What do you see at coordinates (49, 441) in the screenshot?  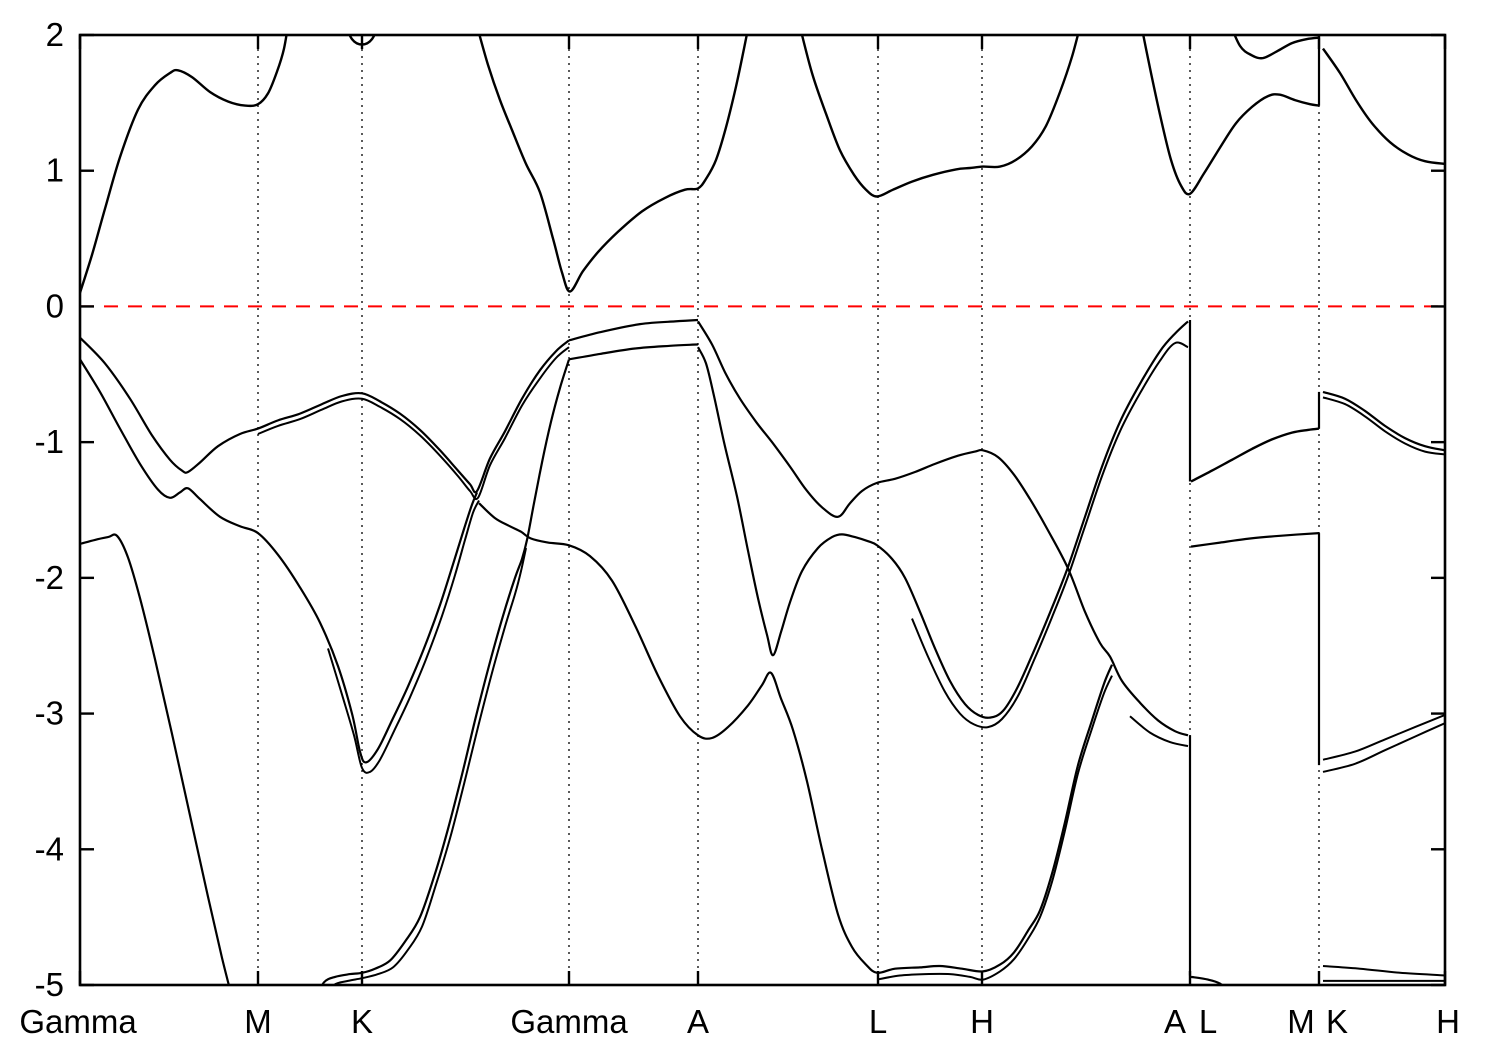 I see `y-tick-label: -1` at bounding box center [49, 441].